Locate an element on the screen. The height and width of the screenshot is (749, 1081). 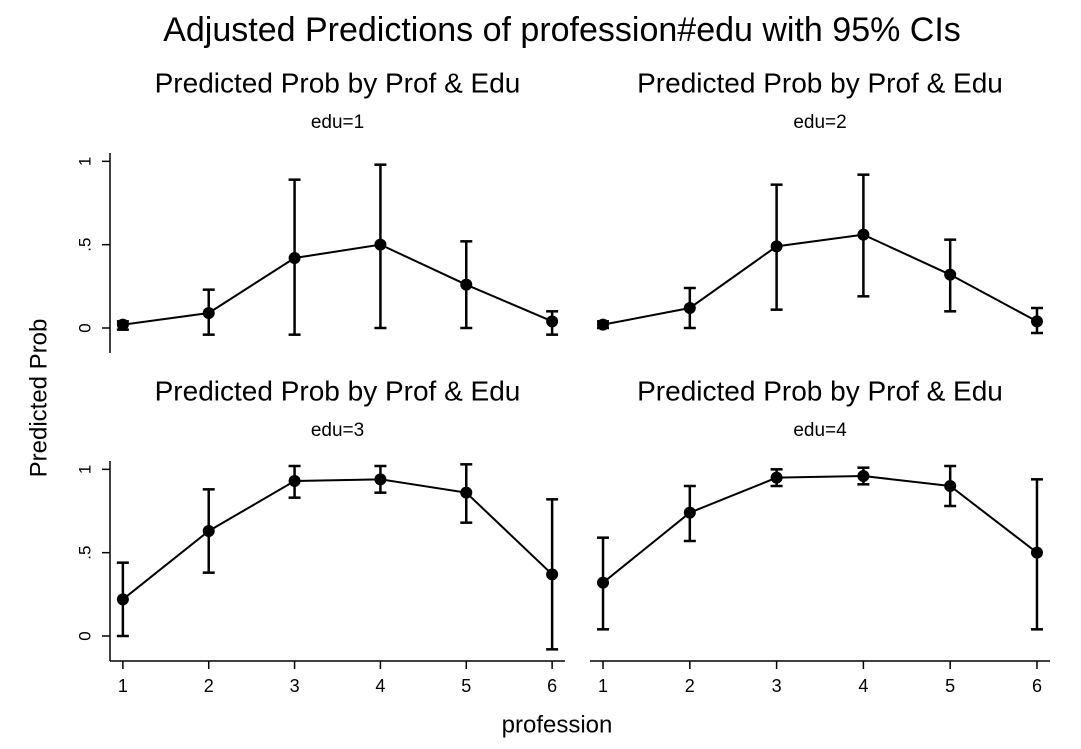
panel-subtitle: edu=3 is located at coordinates (337, 430).